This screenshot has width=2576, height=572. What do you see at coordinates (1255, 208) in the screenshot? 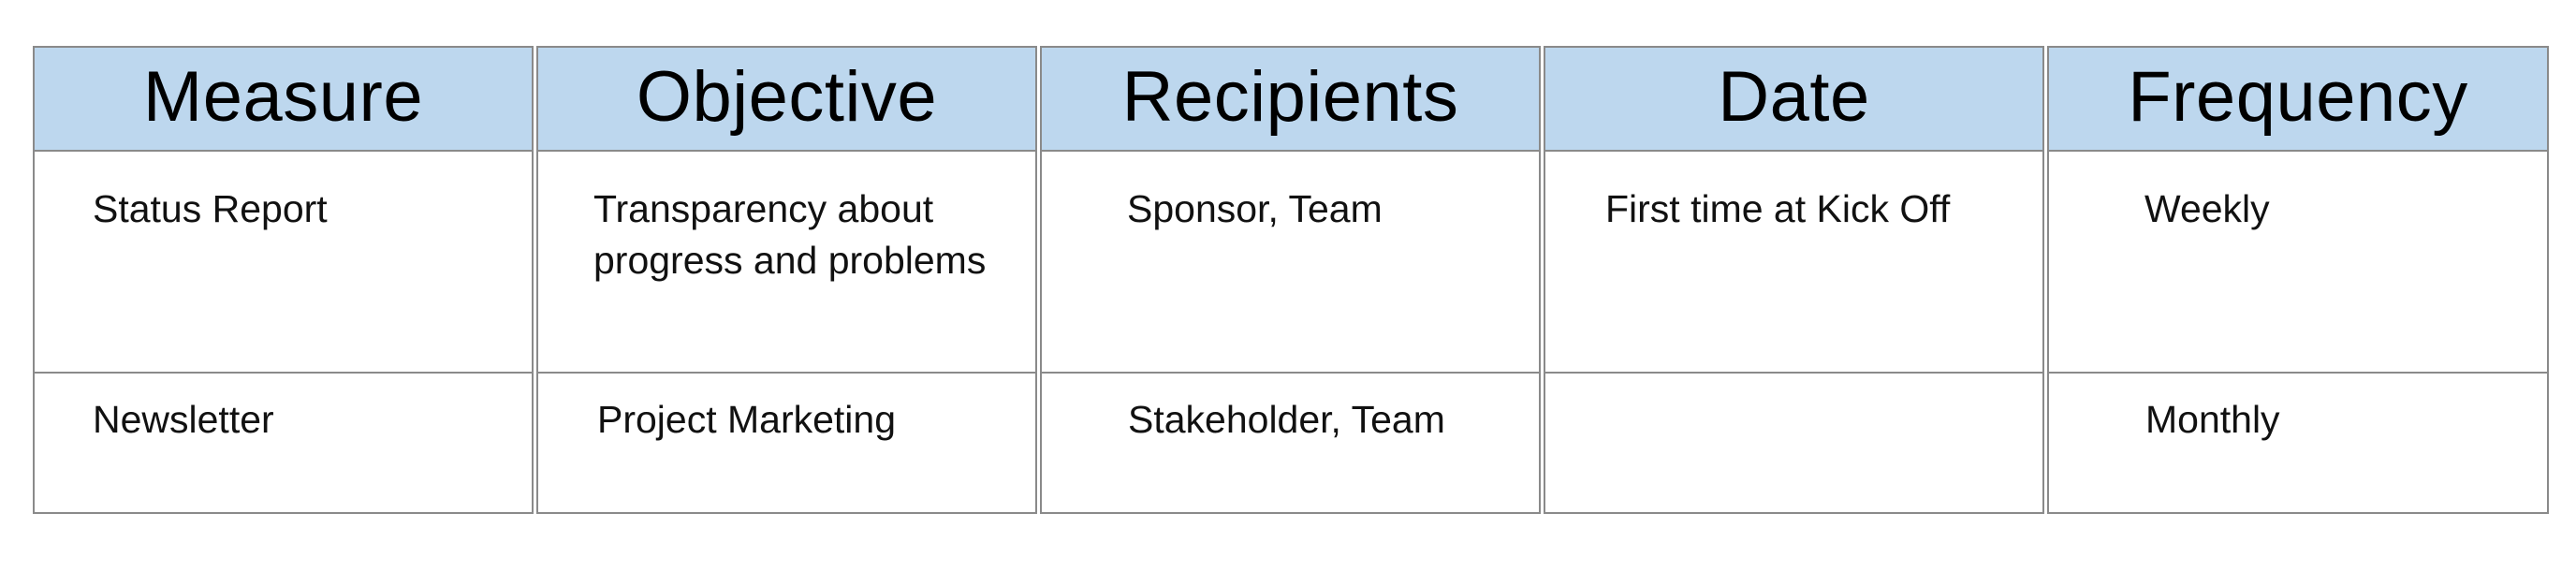
I see `cell-text: Sponsor, Team` at bounding box center [1255, 208].